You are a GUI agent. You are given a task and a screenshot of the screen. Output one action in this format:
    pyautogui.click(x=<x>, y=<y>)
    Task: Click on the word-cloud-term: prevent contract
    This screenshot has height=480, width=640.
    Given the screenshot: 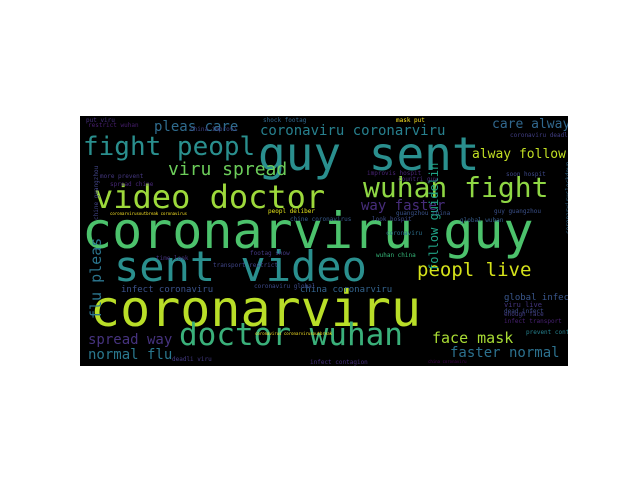 What is the action you would take?
    pyautogui.click(x=547, y=332)
    